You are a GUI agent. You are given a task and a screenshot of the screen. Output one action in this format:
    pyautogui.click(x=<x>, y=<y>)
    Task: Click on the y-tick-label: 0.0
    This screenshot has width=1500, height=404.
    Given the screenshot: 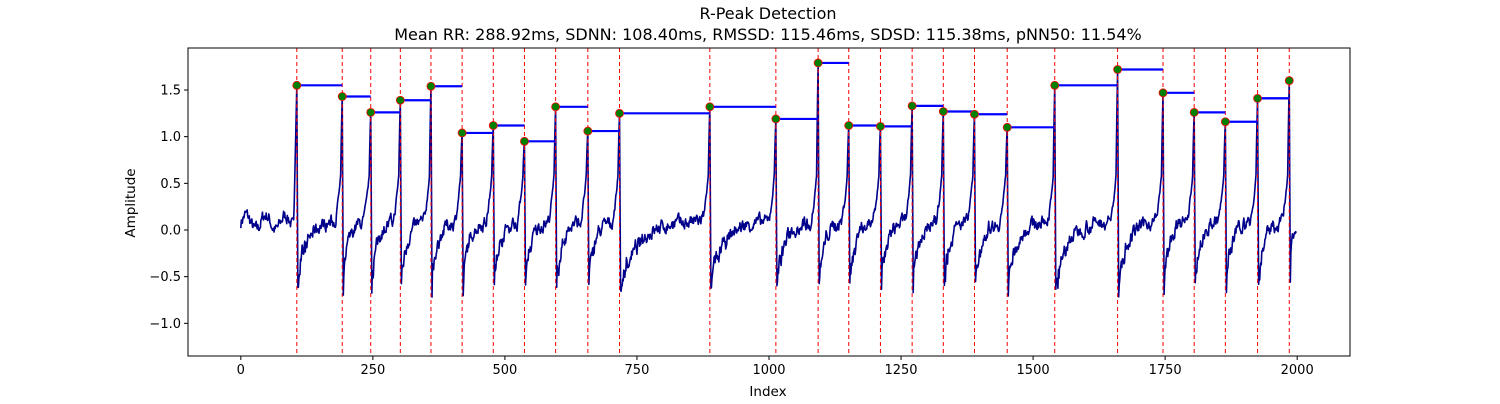 What is the action you would take?
    pyautogui.click(x=170, y=231)
    